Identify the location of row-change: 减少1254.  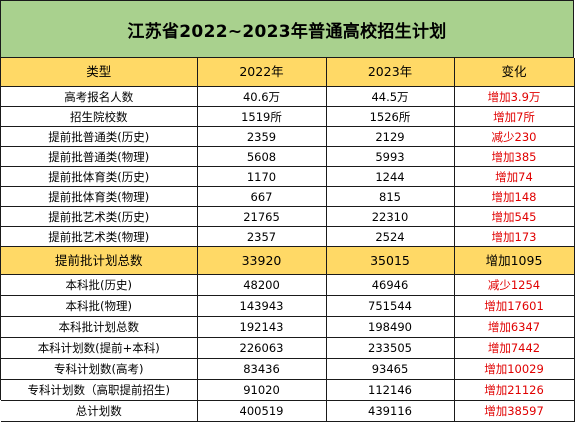
(514, 285).